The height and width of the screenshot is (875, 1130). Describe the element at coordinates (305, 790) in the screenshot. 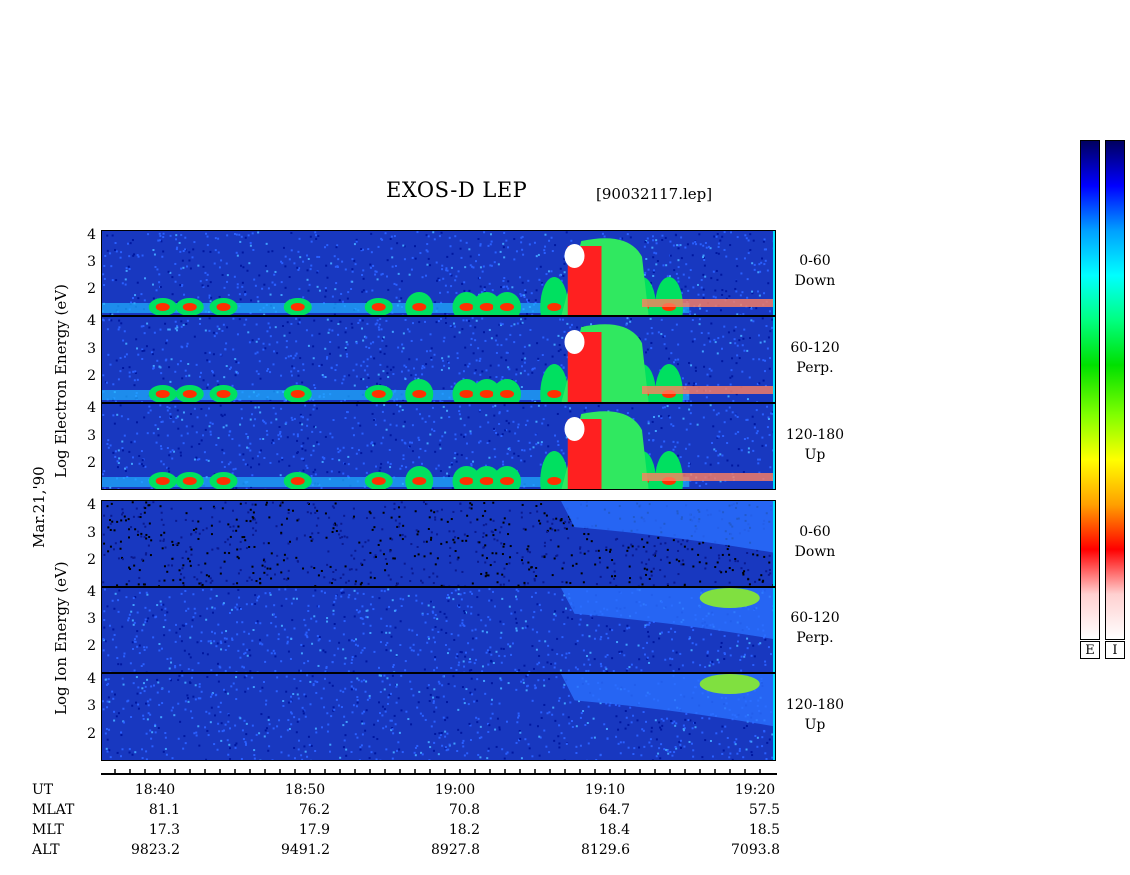

I see `orbit-ut-value: 18:50` at that location.